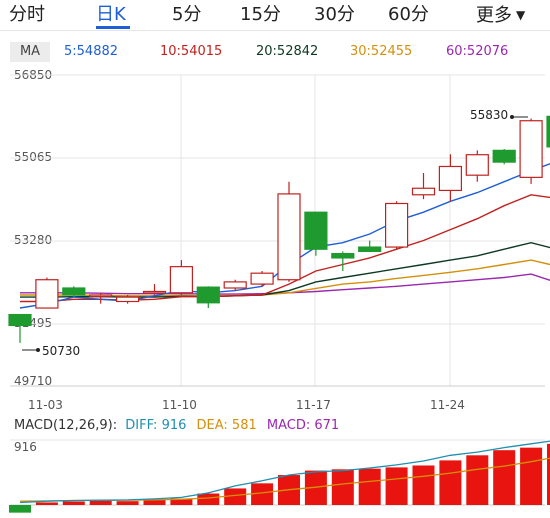  I want to click on ma30-value: 30:52455, so click(381, 51).